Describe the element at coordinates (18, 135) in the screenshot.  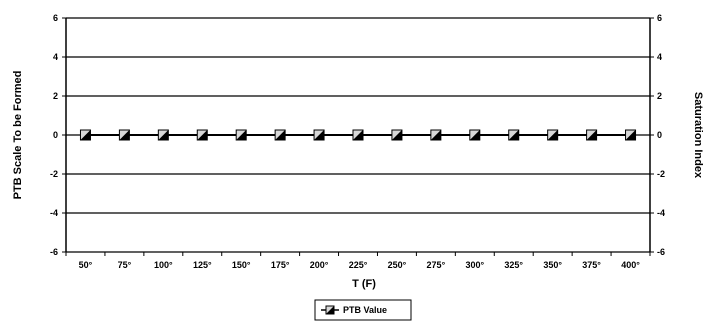
I see `y-axis-title: PTB Scale To be Formed` at that location.